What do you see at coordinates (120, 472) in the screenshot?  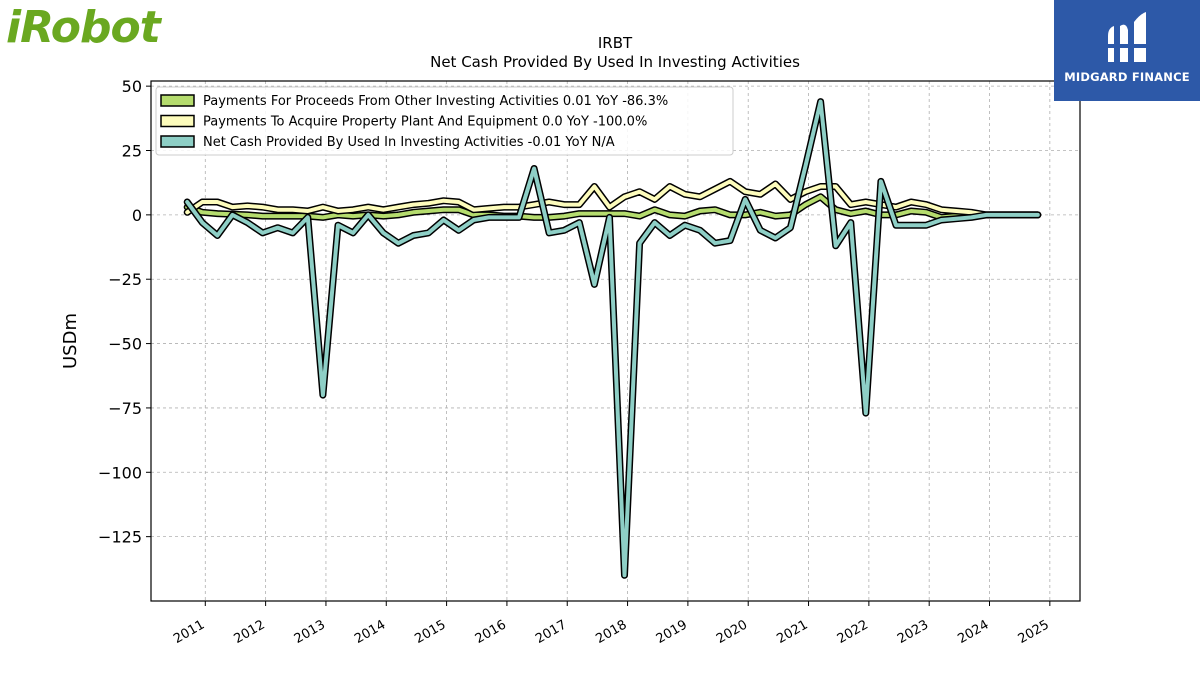 I see `y-tick-label: −100` at bounding box center [120, 472].